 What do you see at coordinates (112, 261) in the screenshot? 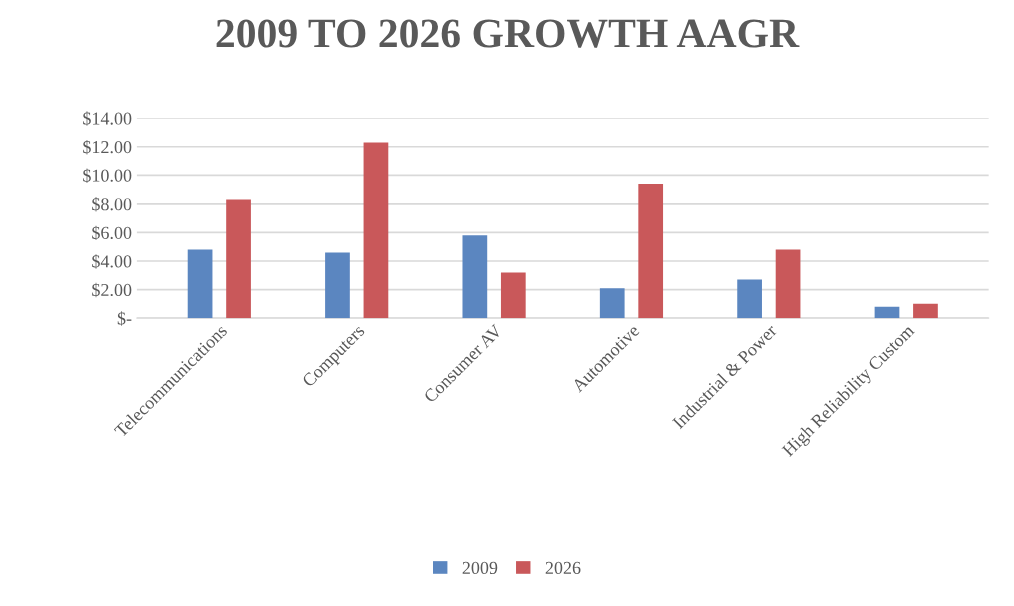
I see `y-tick-label: $4.00` at bounding box center [112, 261].